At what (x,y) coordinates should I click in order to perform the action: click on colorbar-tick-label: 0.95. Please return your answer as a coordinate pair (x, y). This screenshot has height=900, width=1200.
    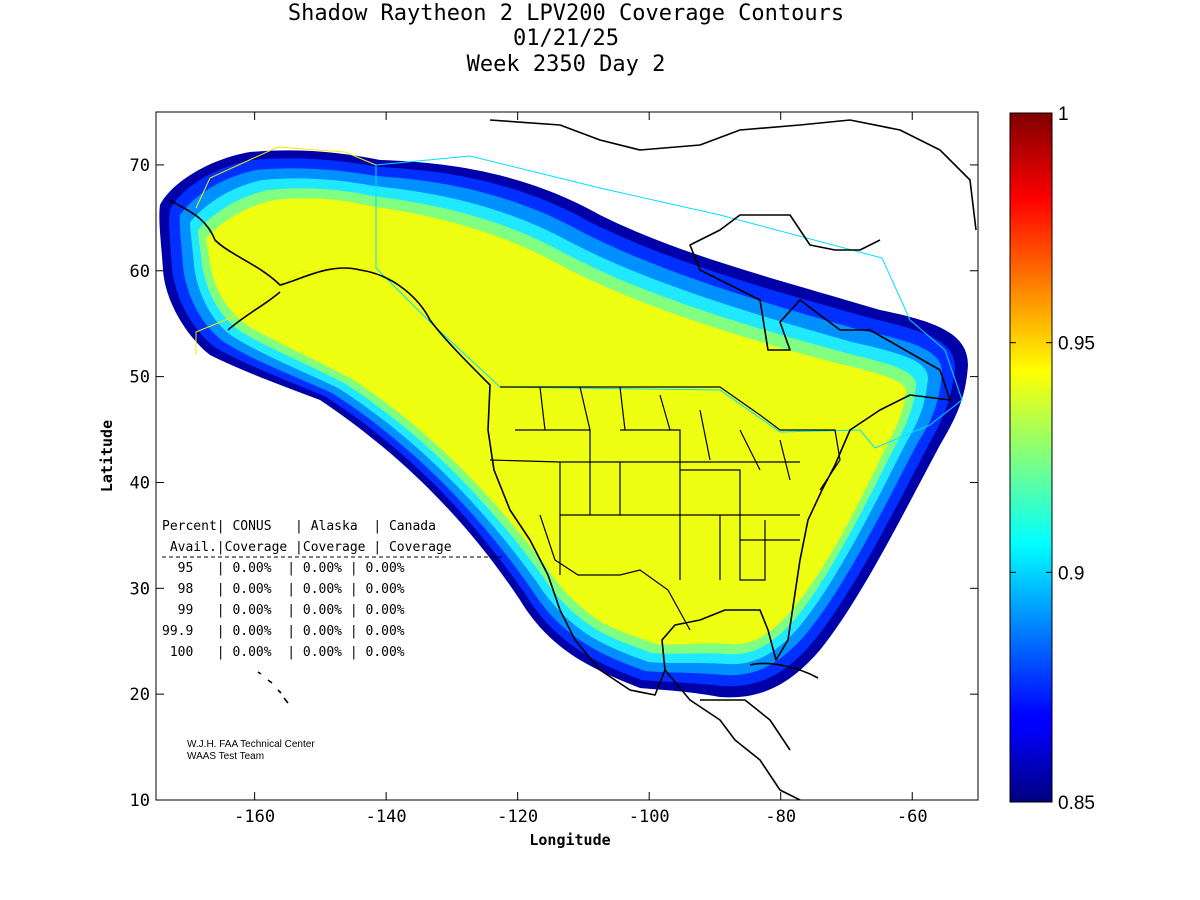
    Looking at the image, I should click on (1076, 344).